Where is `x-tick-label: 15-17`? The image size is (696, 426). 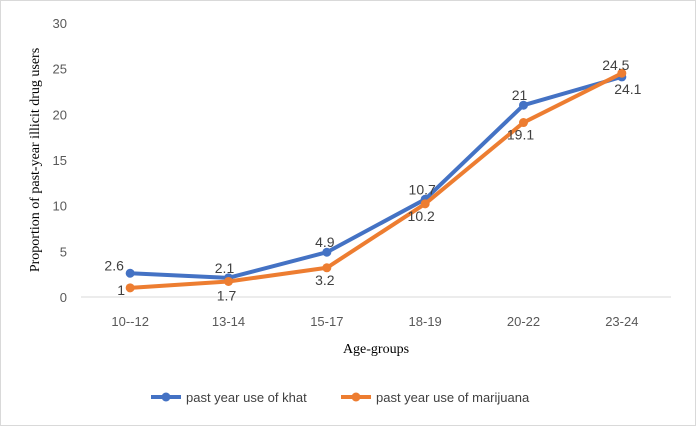
x-tick-label: 15-17 is located at coordinates (326, 321).